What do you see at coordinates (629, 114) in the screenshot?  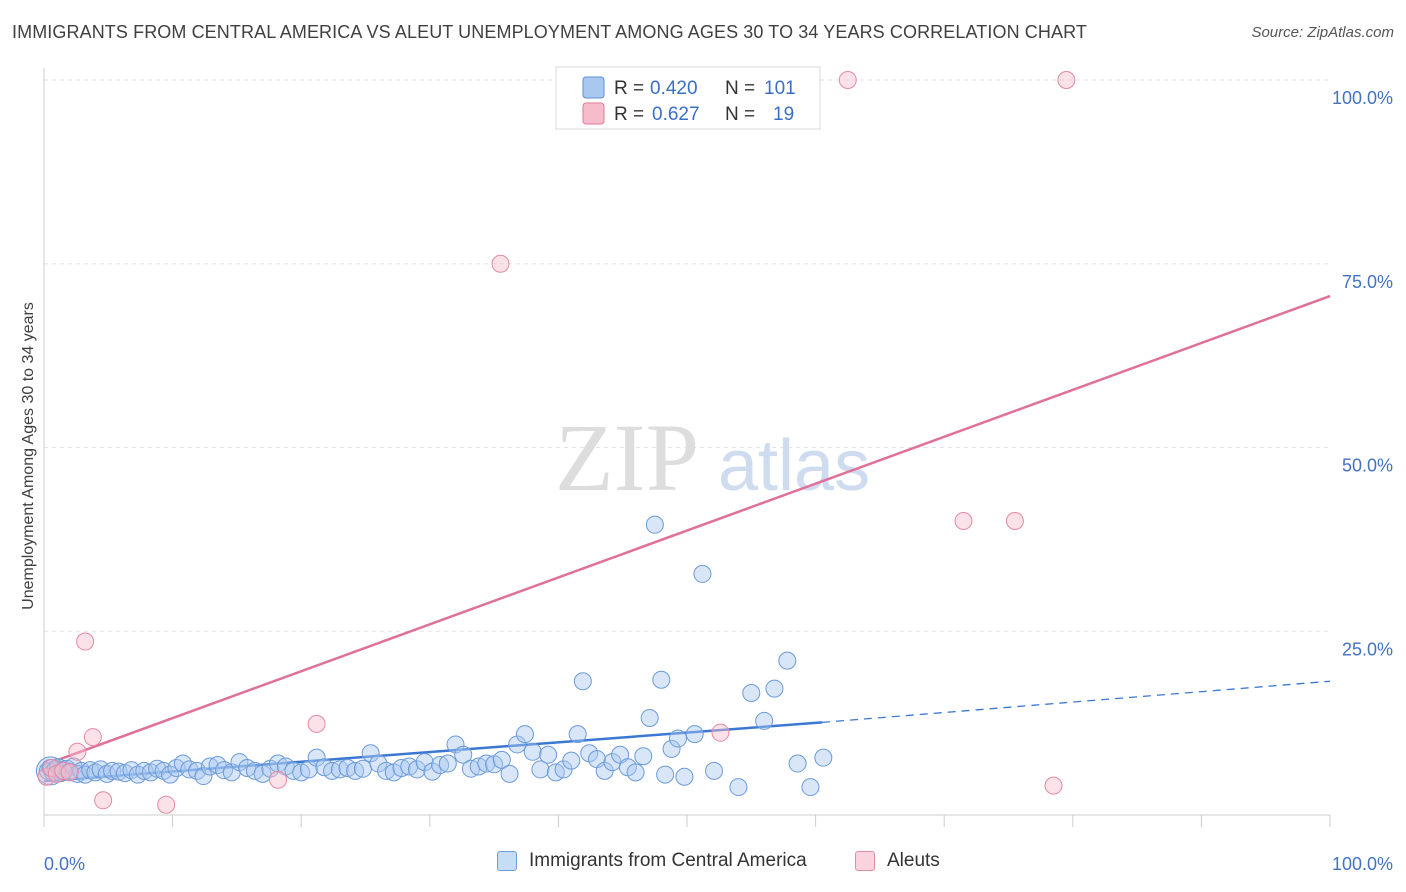 I see `legend-r-label-2: R =` at bounding box center [629, 114].